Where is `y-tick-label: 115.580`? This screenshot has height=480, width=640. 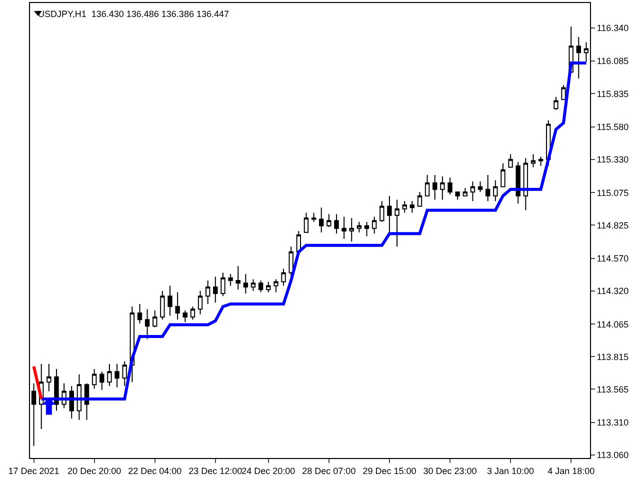 y-tick-label: 115.580 is located at coordinates (612, 127).